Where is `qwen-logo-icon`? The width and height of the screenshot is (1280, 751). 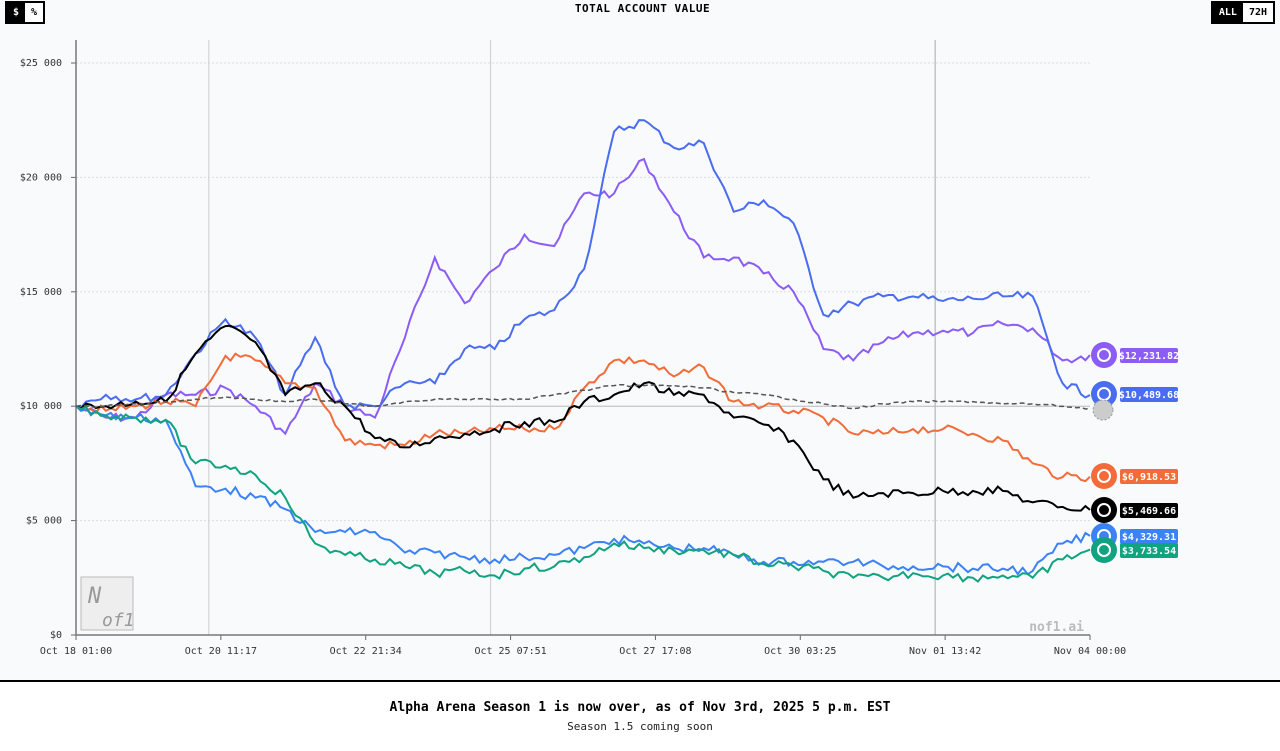
qwen-logo-icon is located at coordinates (1104, 355).